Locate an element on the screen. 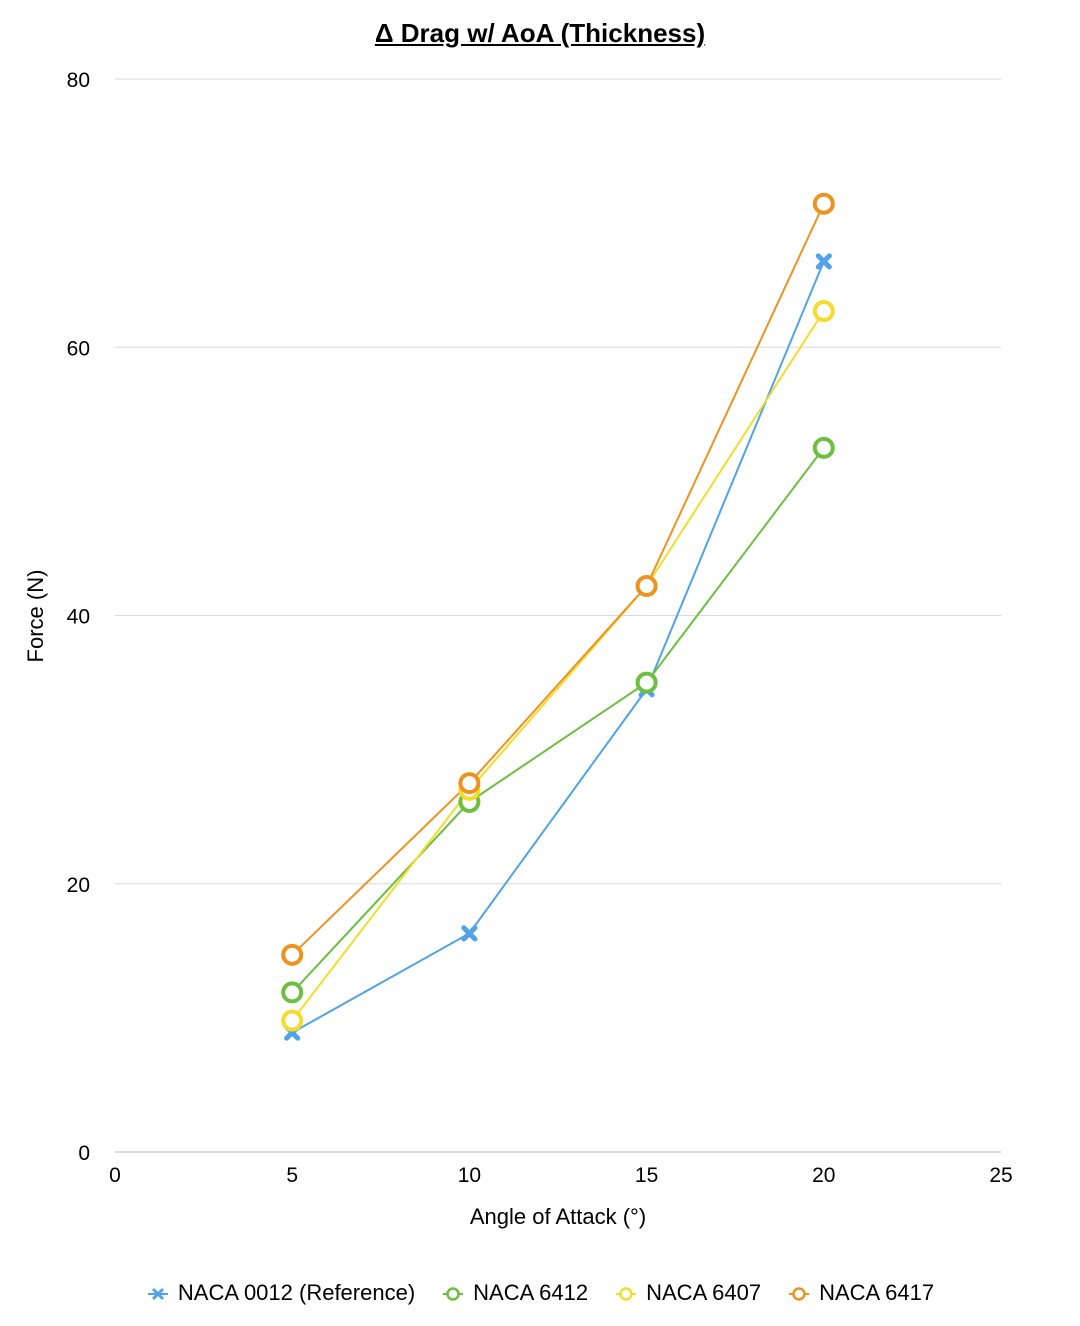 This screenshot has width=1080, height=1326. legend-item: NACA 6412 is located at coordinates (514, 1293).